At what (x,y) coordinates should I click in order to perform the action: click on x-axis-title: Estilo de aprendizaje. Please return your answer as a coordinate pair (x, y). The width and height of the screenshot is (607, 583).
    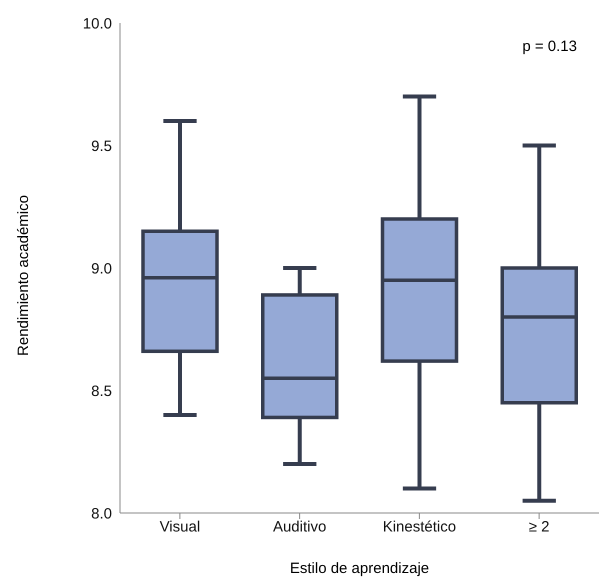
    Looking at the image, I should click on (359, 568).